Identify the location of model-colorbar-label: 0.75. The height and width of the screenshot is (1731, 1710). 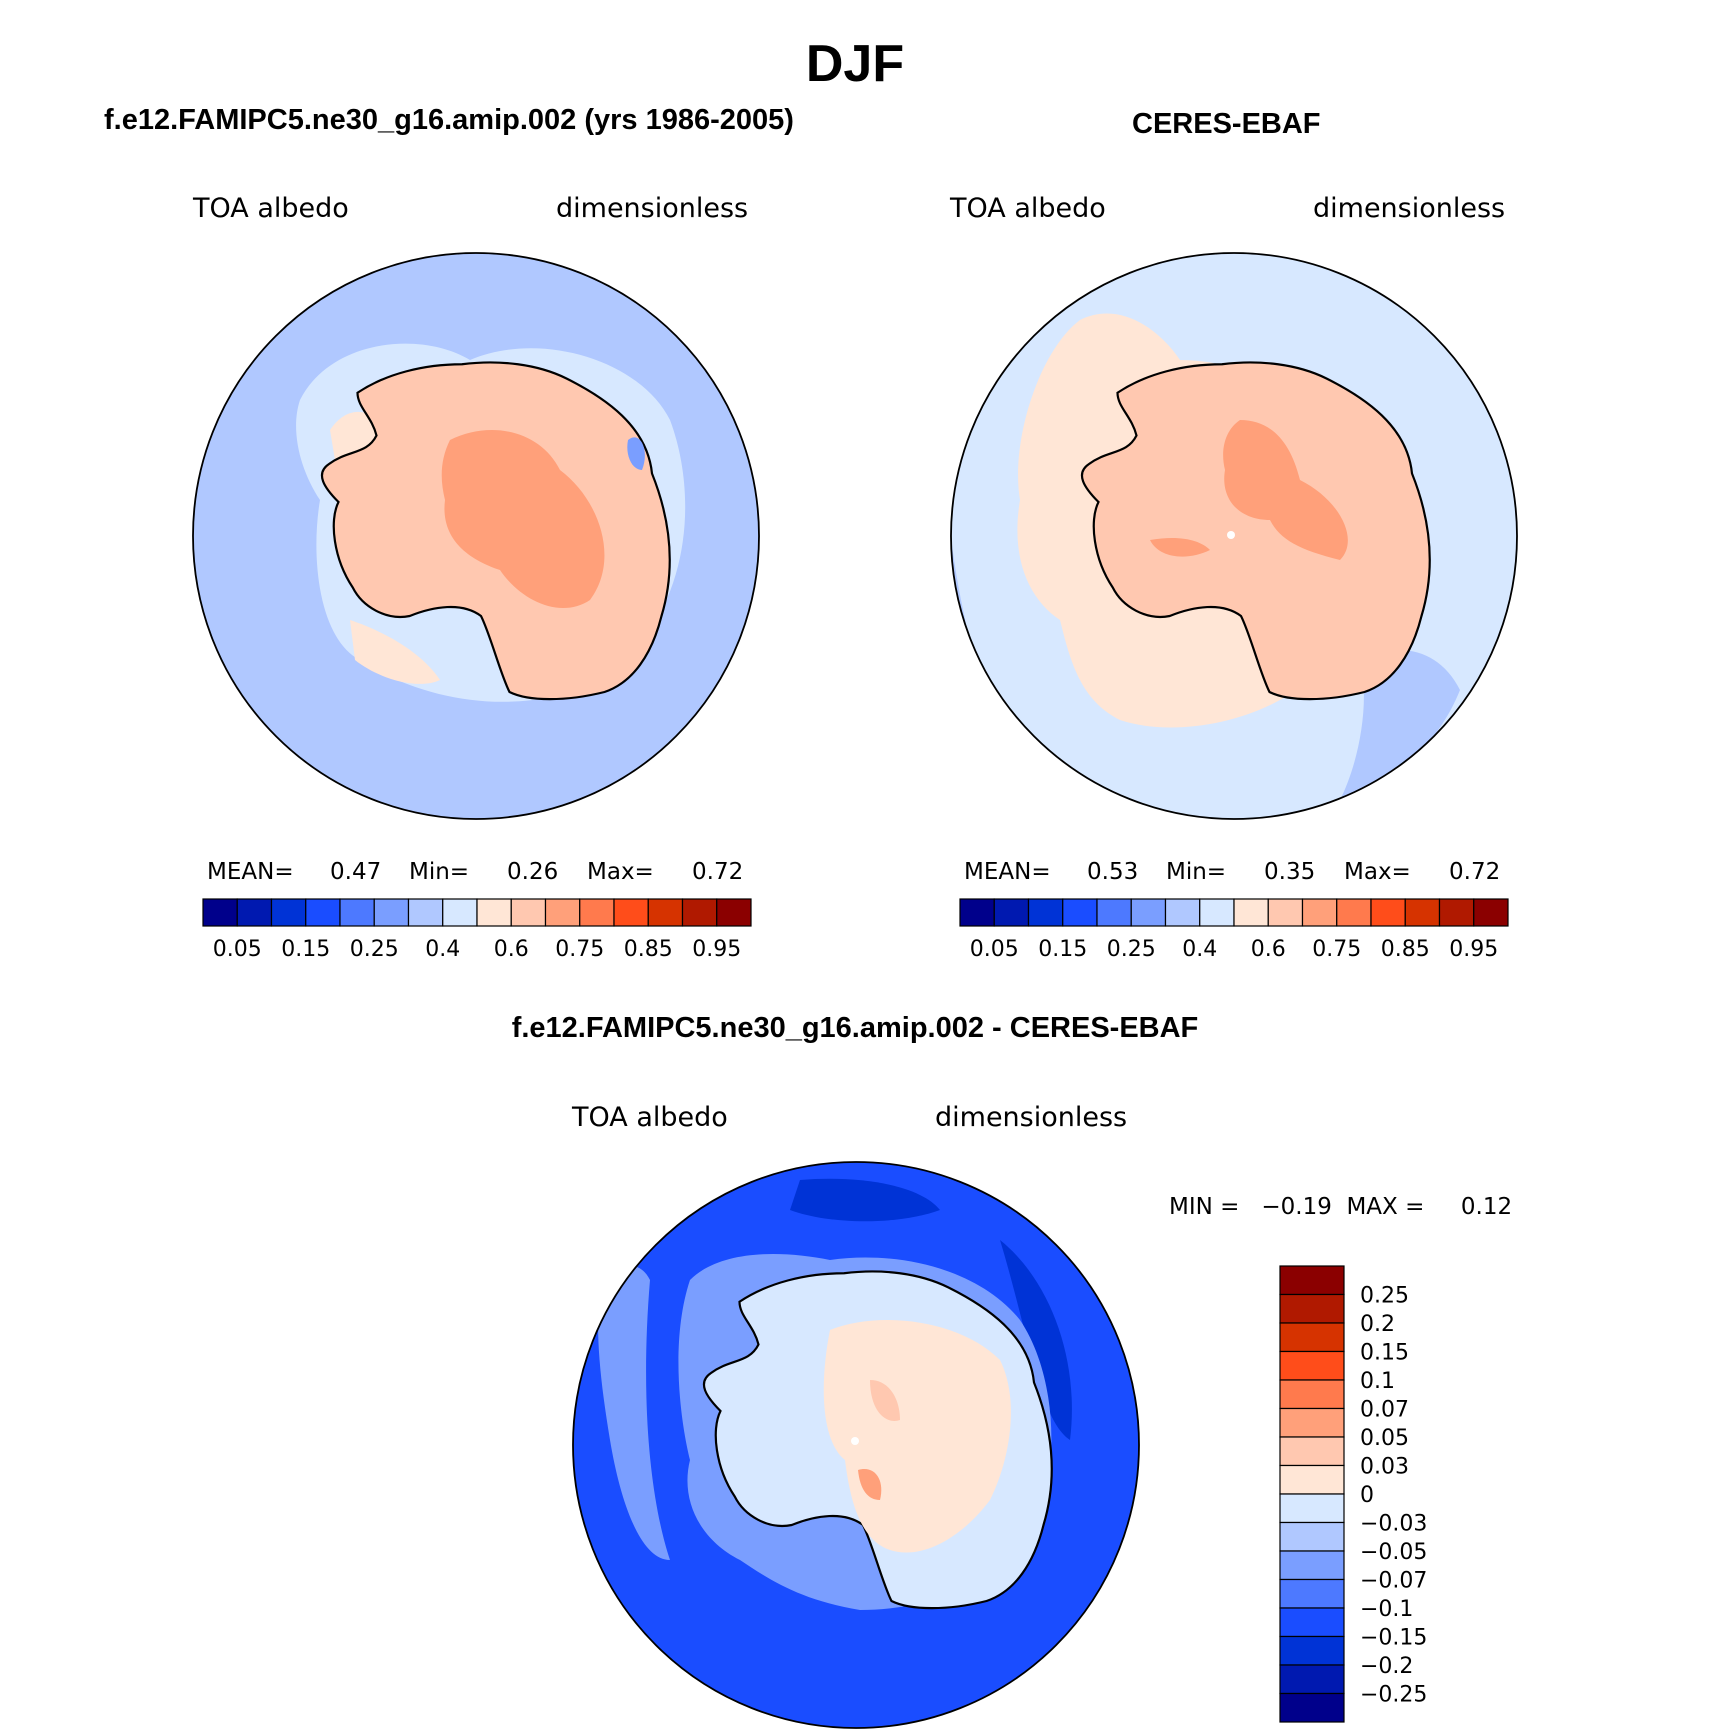
(579, 949).